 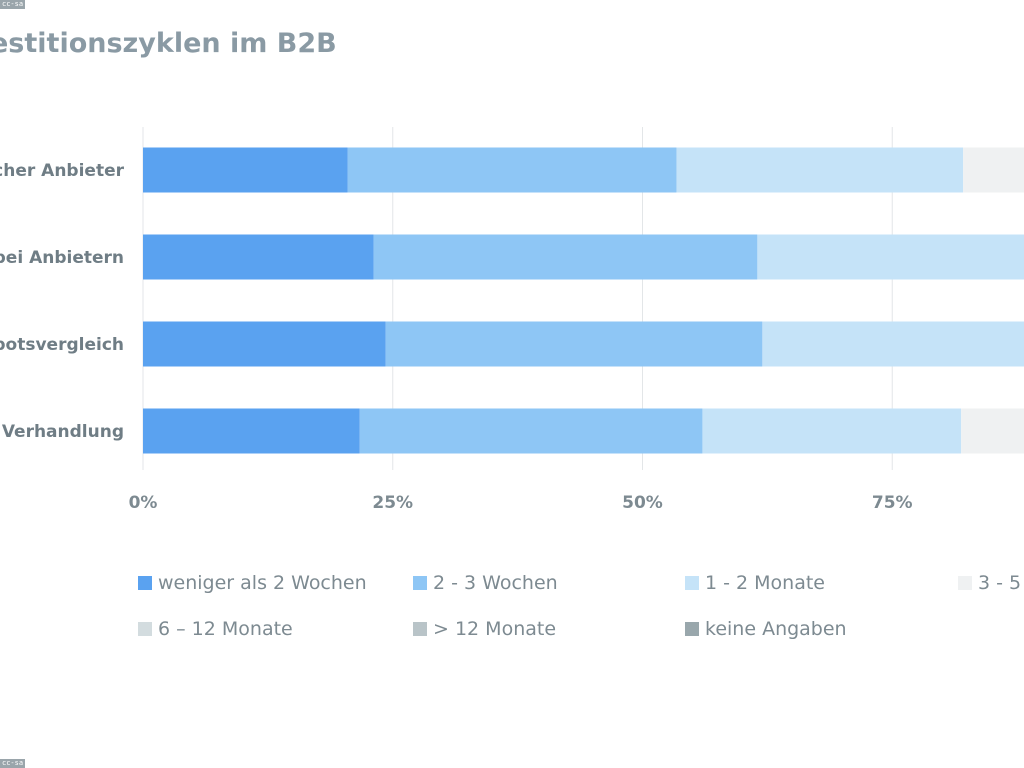 What do you see at coordinates (62, 258) in the screenshot?
I see `category-label: bei Anbietern` at bounding box center [62, 258].